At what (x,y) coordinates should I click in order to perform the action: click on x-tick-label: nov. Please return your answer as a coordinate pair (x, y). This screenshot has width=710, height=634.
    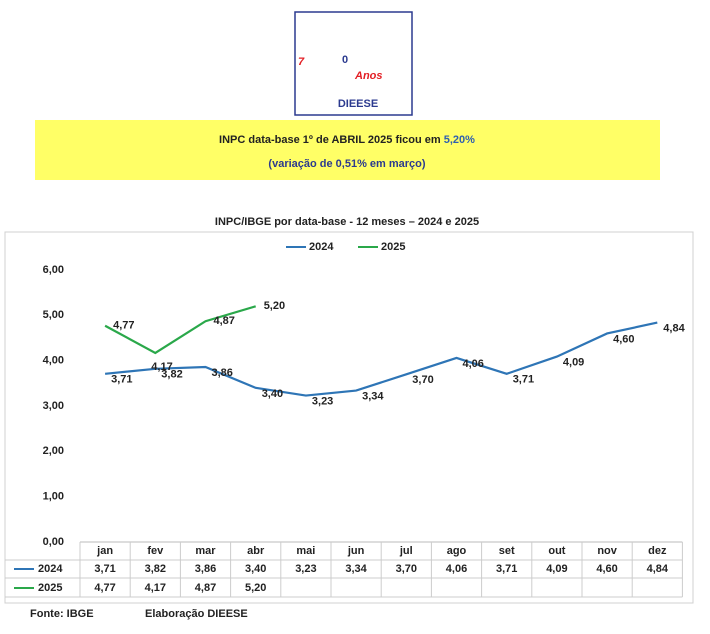
    Looking at the image, I should click on (607, 551).